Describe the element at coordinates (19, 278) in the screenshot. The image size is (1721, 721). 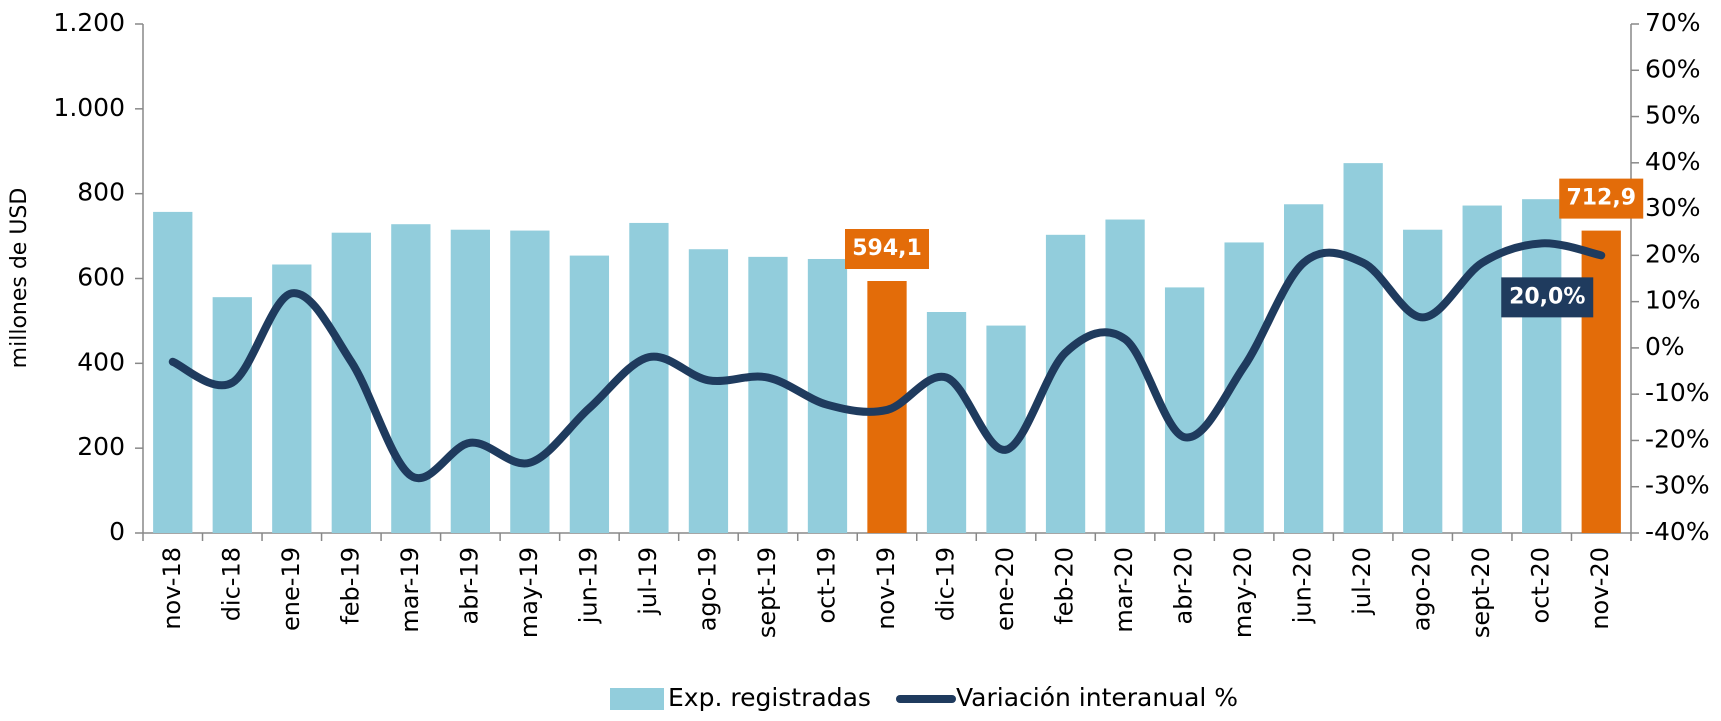
I see `y-axis-label: millones de USD` at that location.